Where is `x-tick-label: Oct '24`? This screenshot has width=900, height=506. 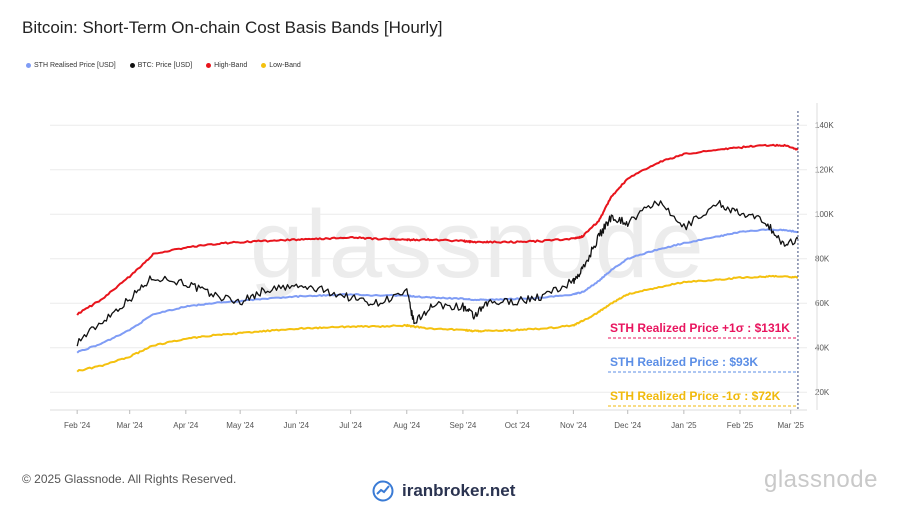 x-tick-label: Oct '24 is located at coordinates (518, 425).